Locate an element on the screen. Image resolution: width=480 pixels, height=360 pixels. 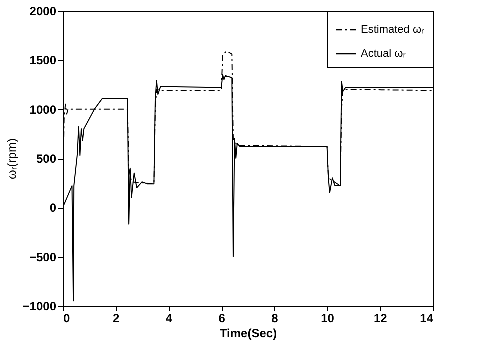
y-tick-label: 2000 is located at coordinates (43, 11).